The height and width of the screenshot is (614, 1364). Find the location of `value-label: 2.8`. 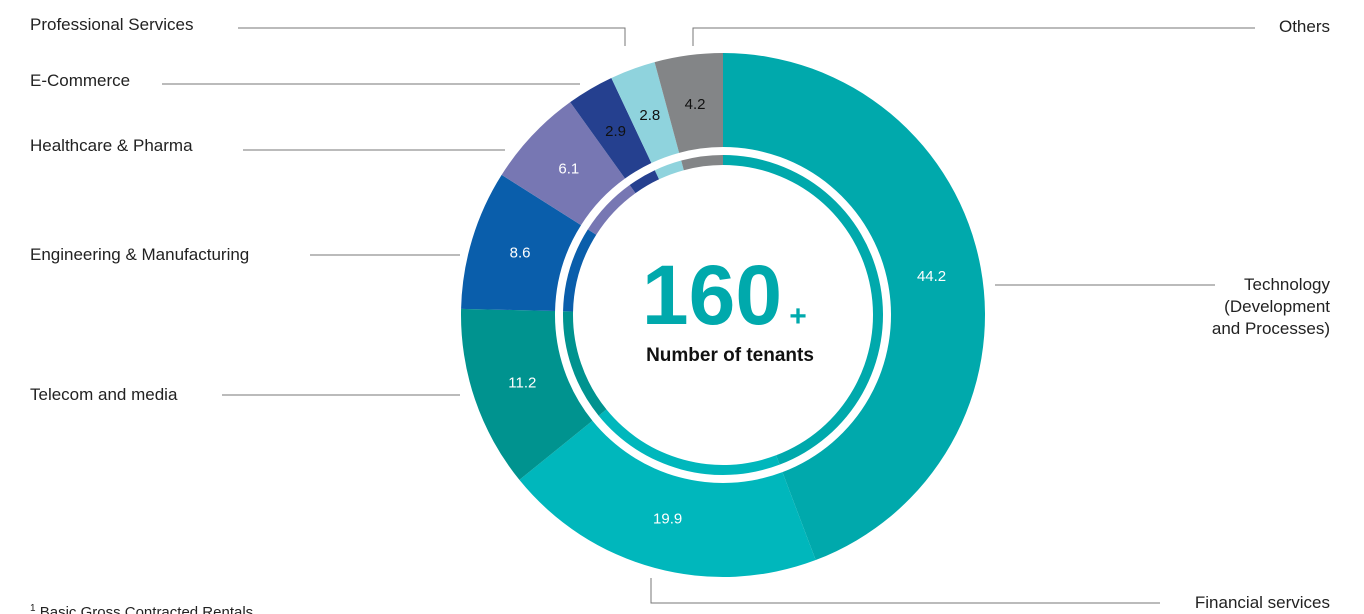

value-label: 2.8 is located at coordinates (649, 115).